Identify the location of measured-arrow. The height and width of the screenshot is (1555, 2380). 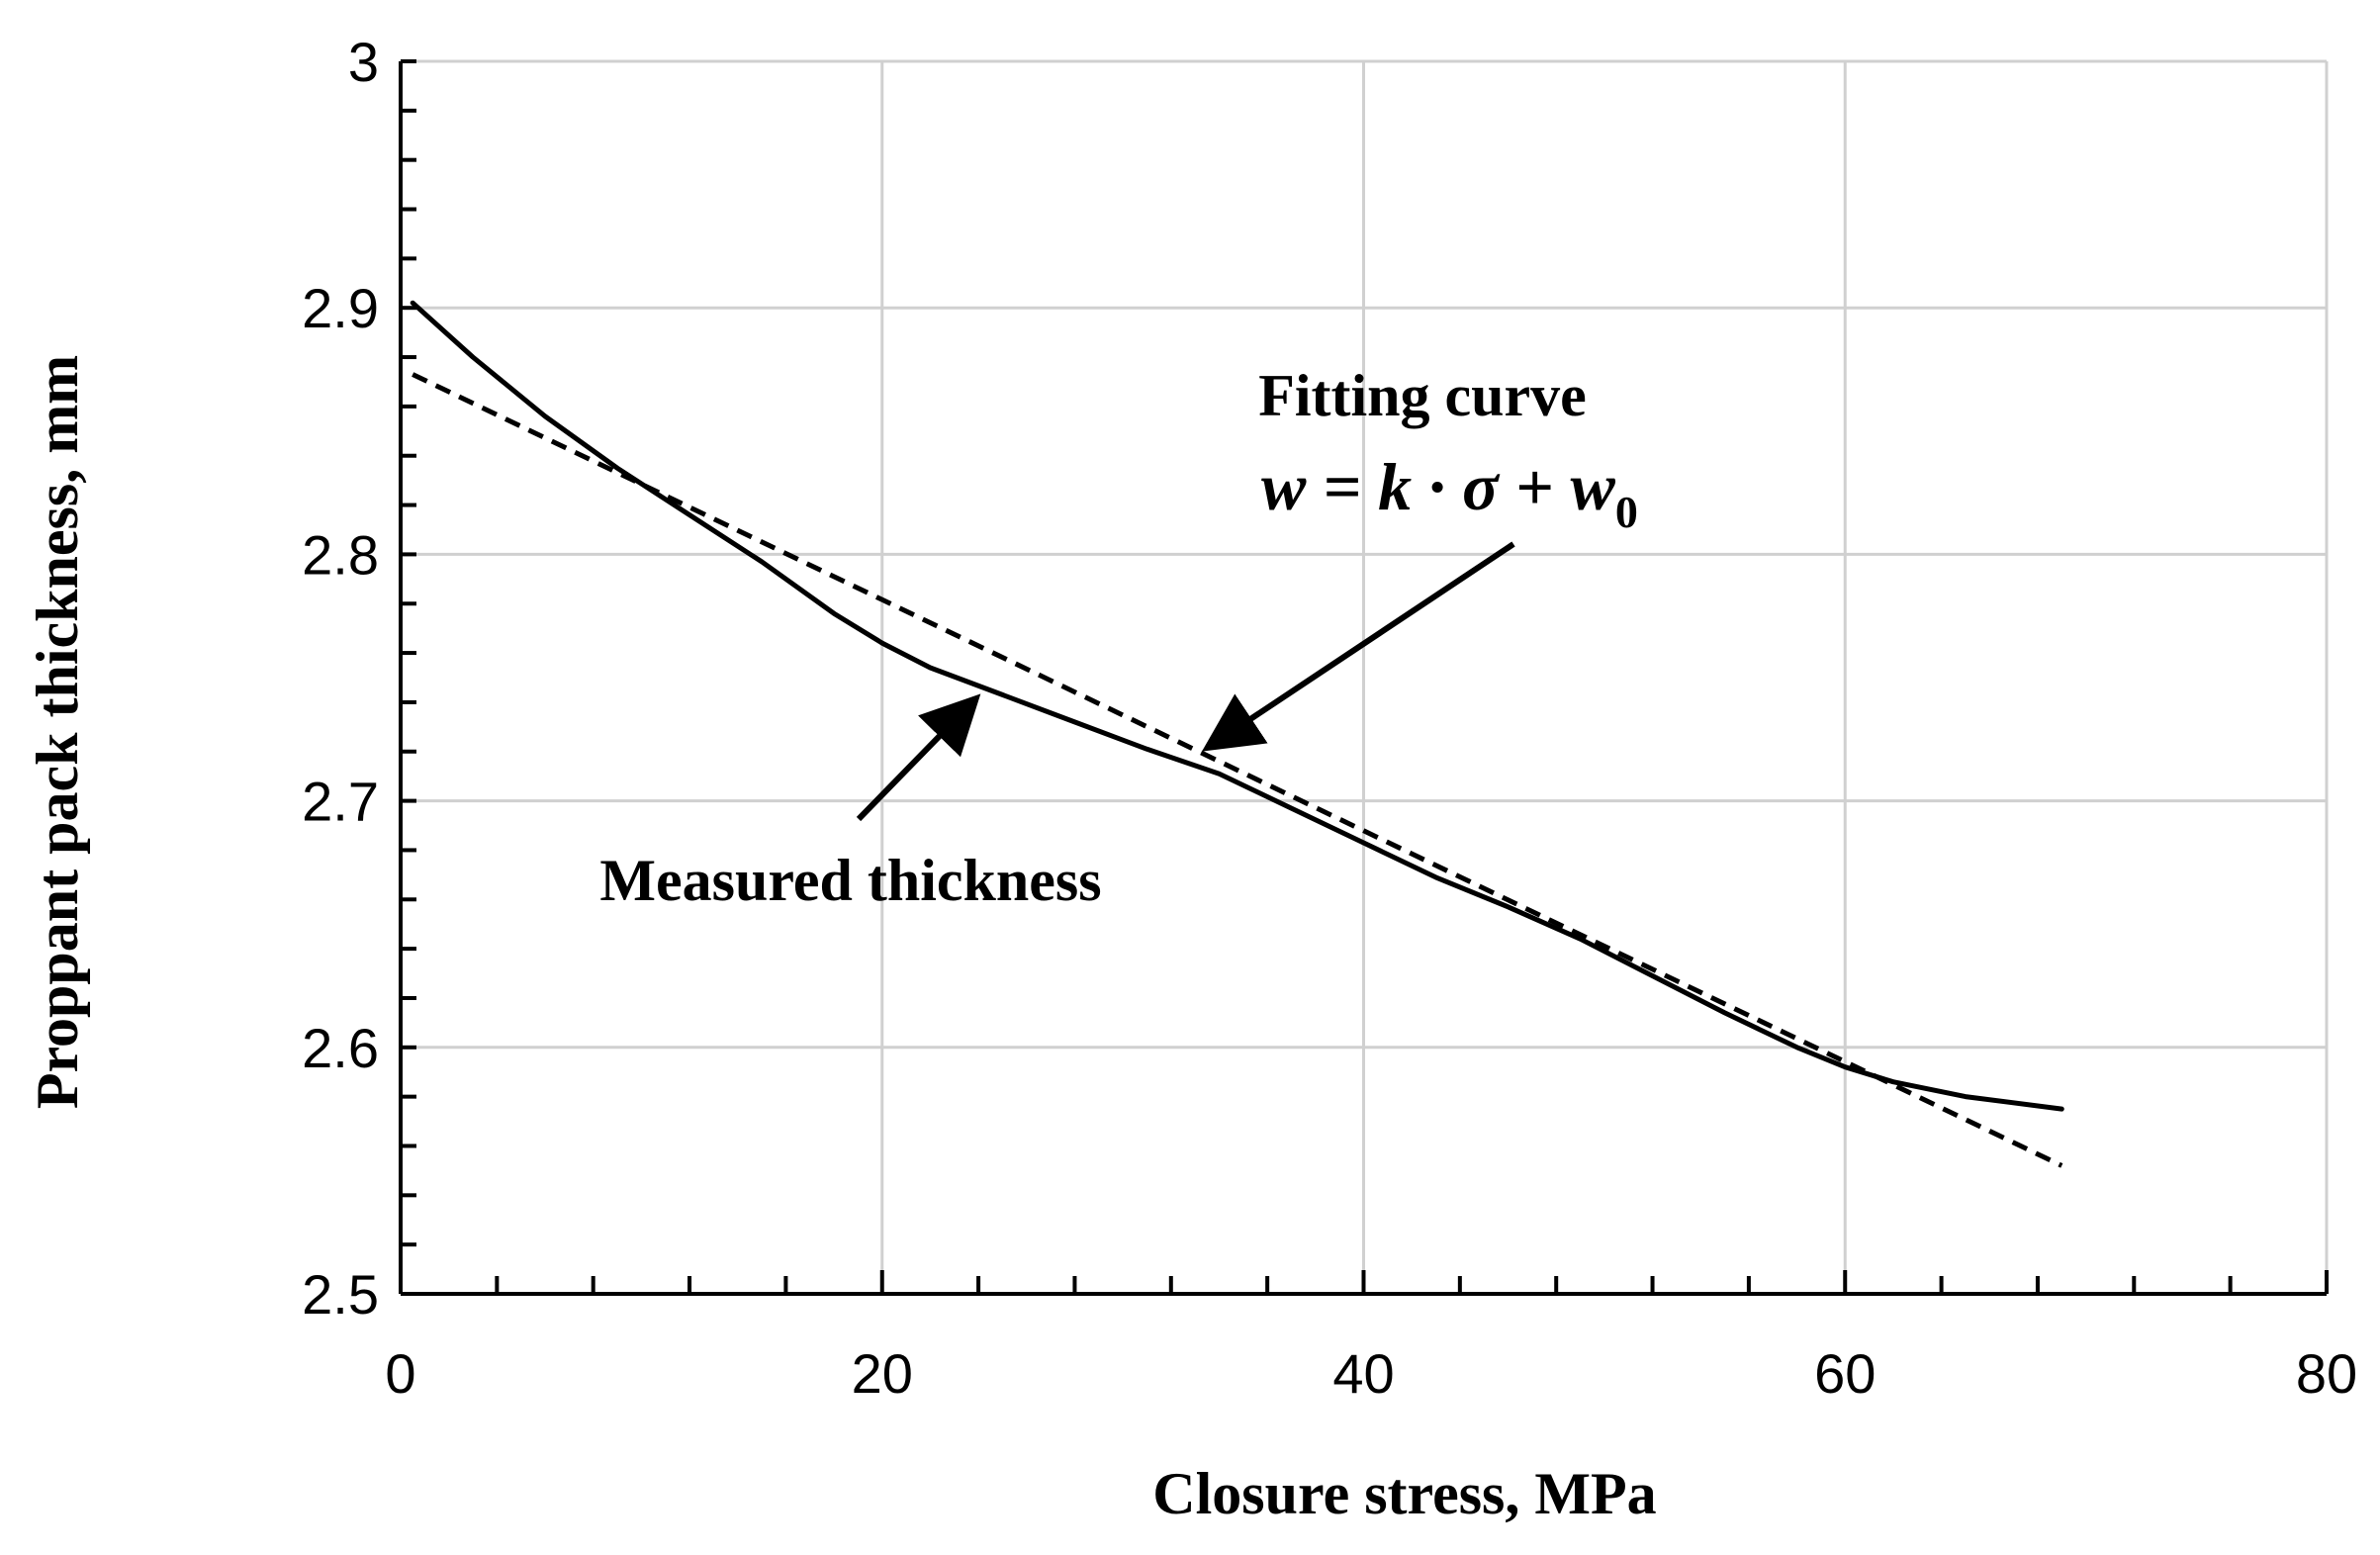
(918, 757).